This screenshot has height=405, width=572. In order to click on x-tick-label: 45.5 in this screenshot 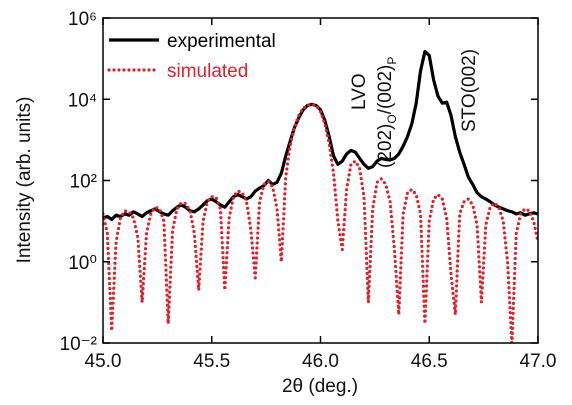, I will do `click(211, 361)`.